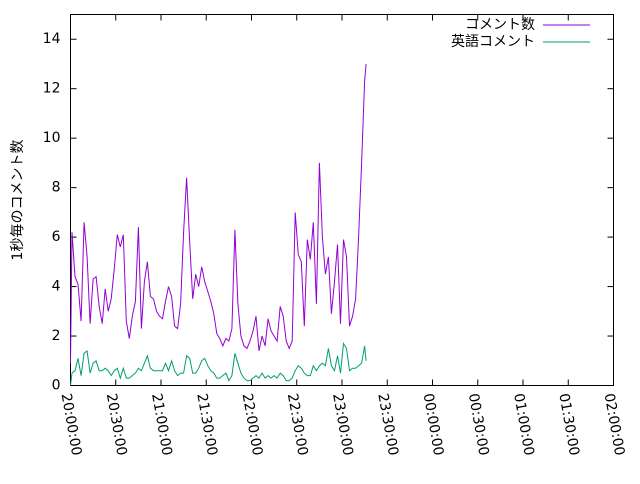 The width and height of the screenshot is (640, 484). I want to click on x-tick-label: 22:30:00, so click(297, 424).